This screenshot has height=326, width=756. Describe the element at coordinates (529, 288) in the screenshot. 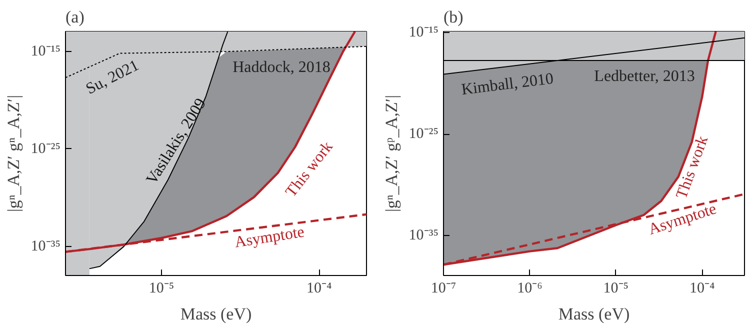

I see `x-tick-label: 10⁻⁶` at that location.